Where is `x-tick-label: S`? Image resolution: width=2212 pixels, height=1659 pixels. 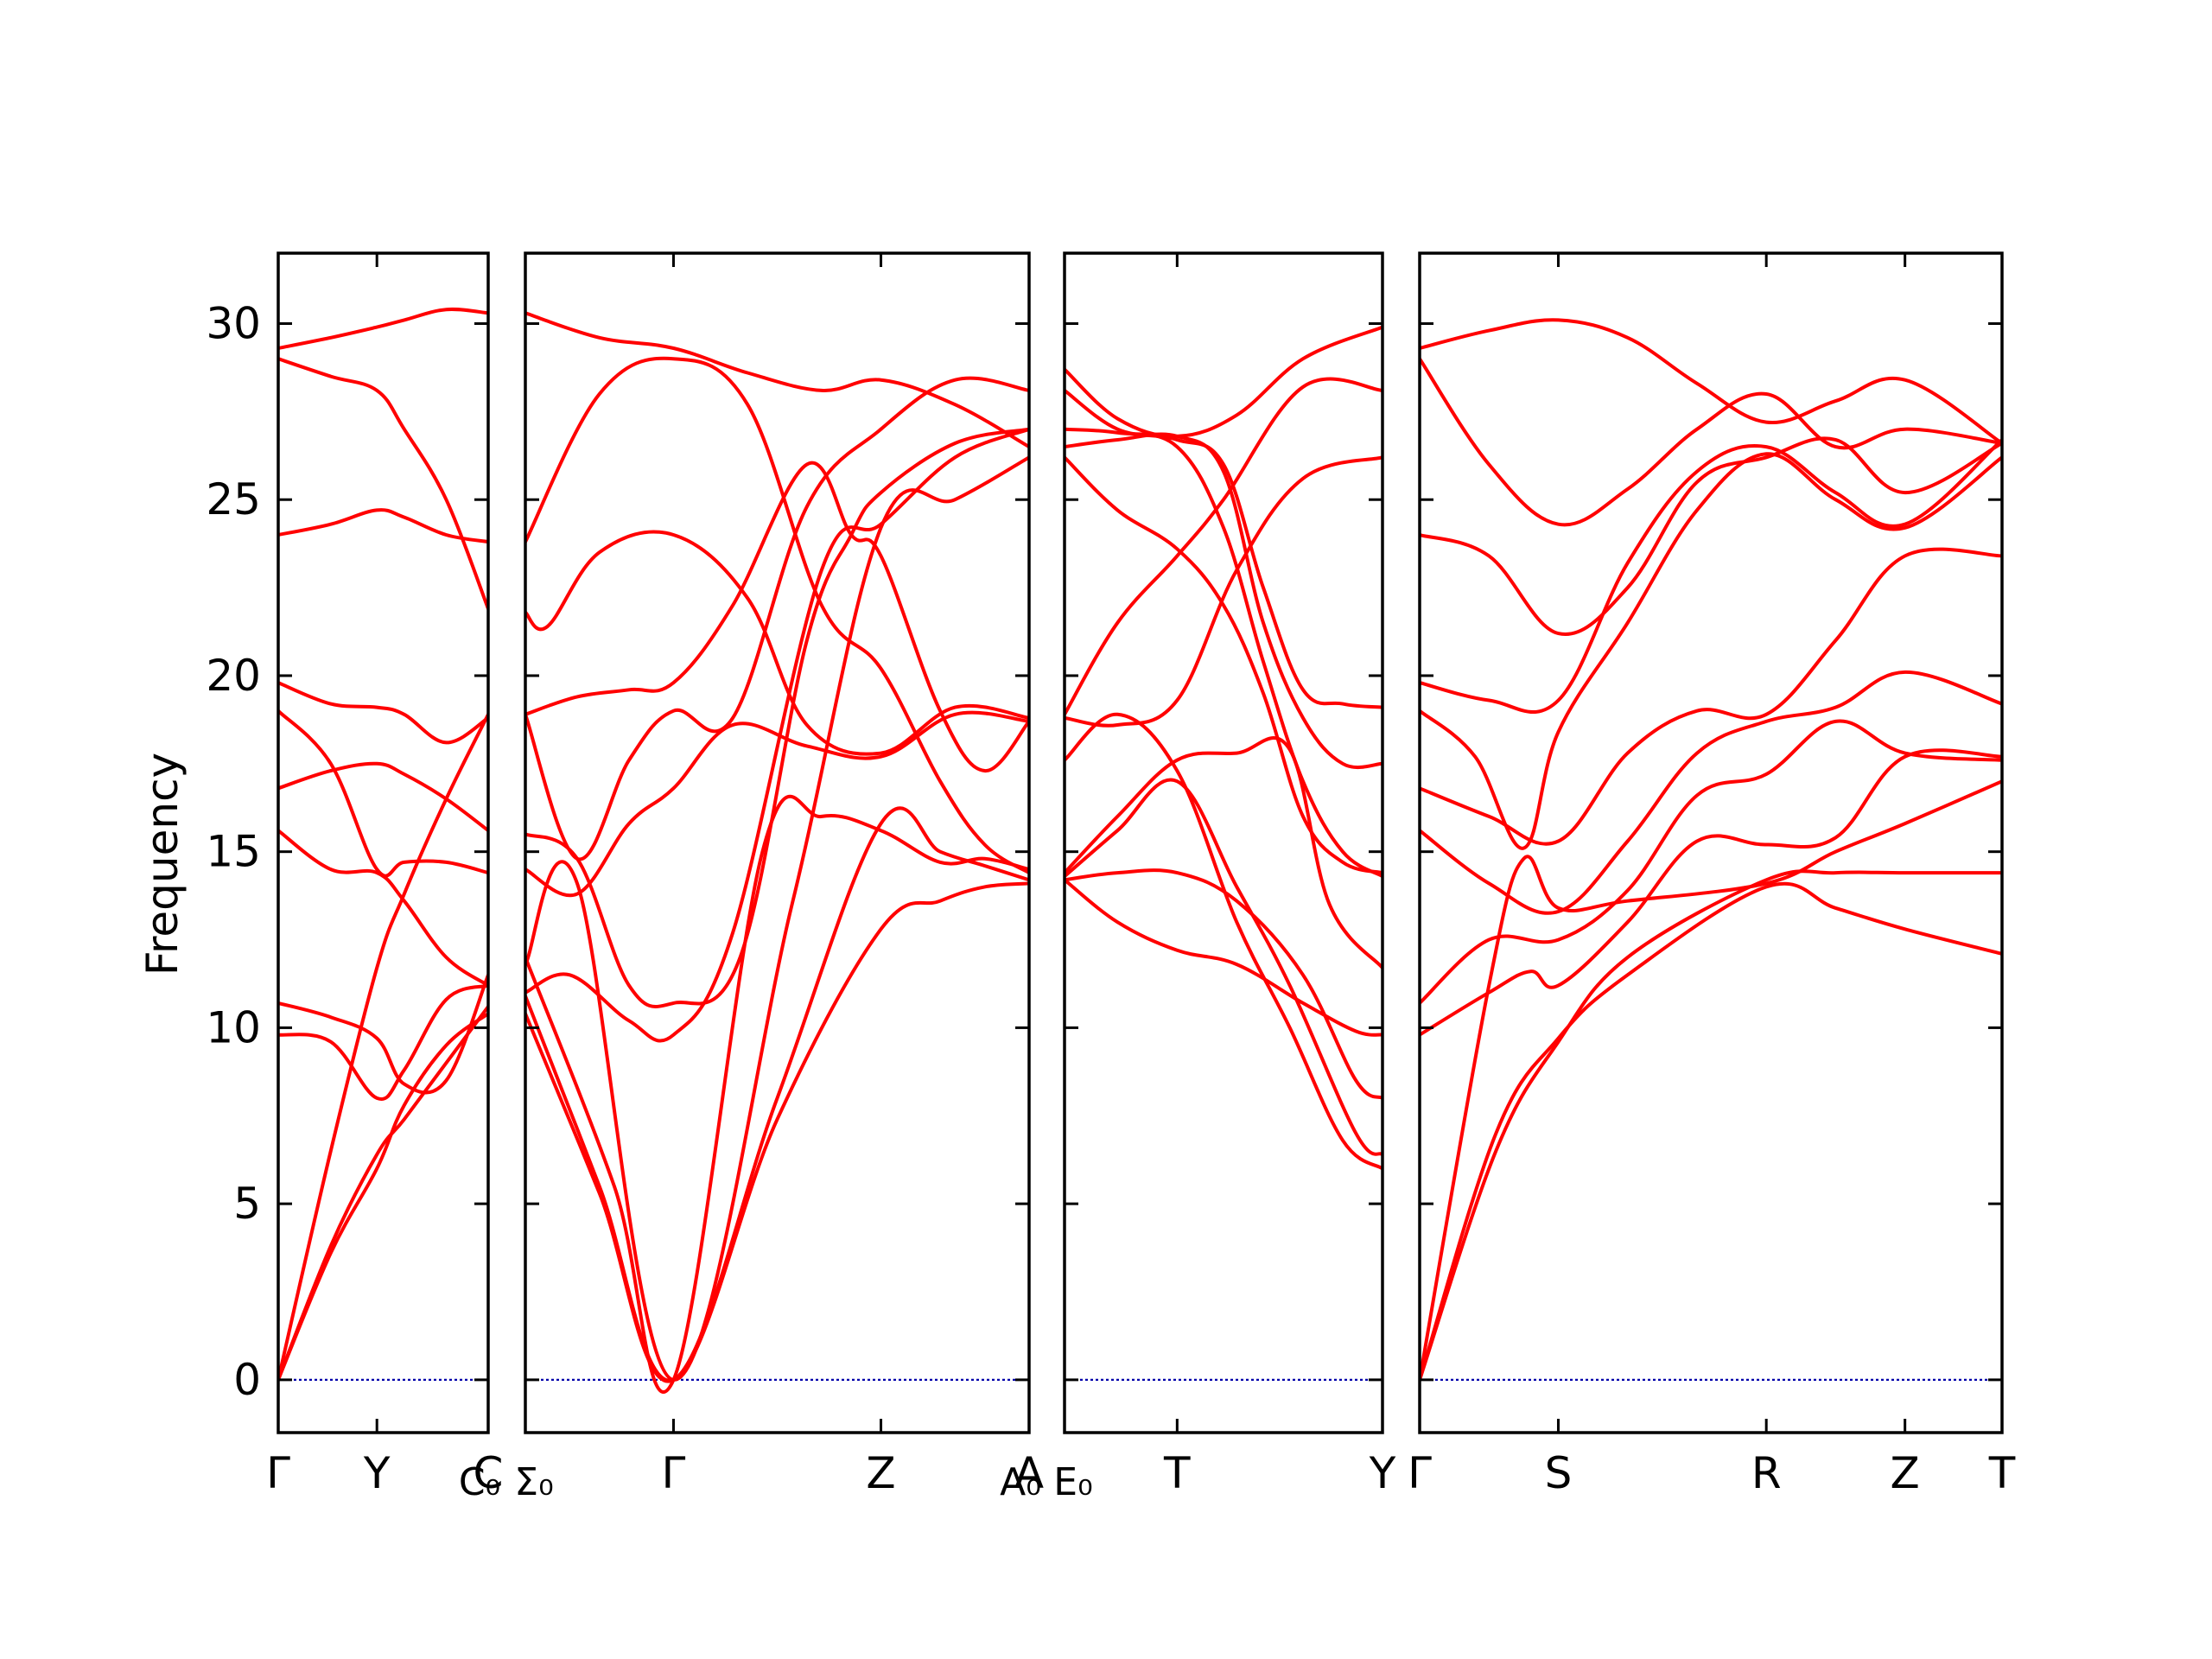 x-tick-label: S is located at coordinates (1559, 1473).